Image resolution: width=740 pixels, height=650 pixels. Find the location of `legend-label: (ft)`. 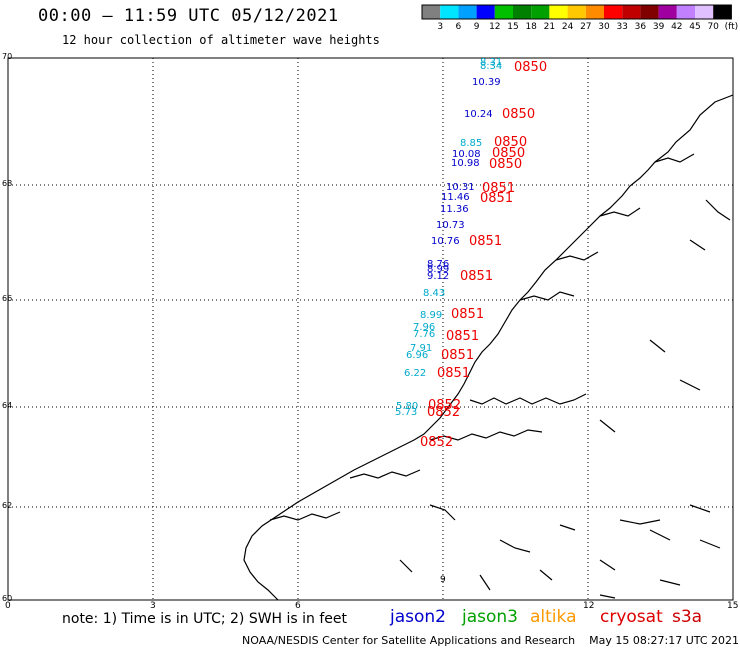

legend-label: (ft) is located at coordinates (731, 27).